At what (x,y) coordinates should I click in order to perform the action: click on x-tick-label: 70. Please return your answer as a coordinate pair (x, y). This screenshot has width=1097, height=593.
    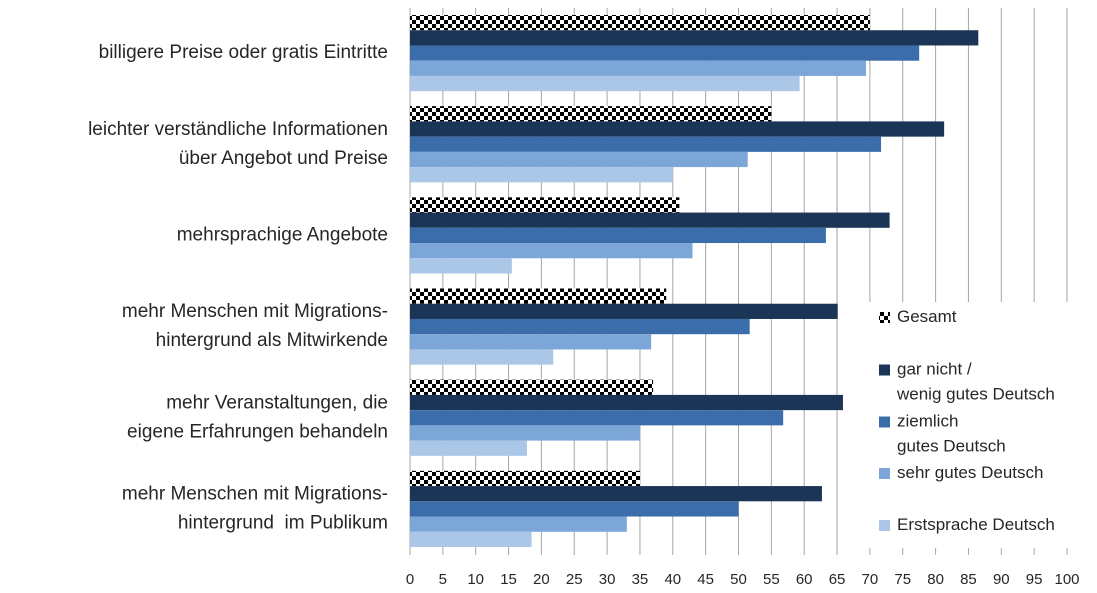
    Looking at the image, I should click on (870, 579).